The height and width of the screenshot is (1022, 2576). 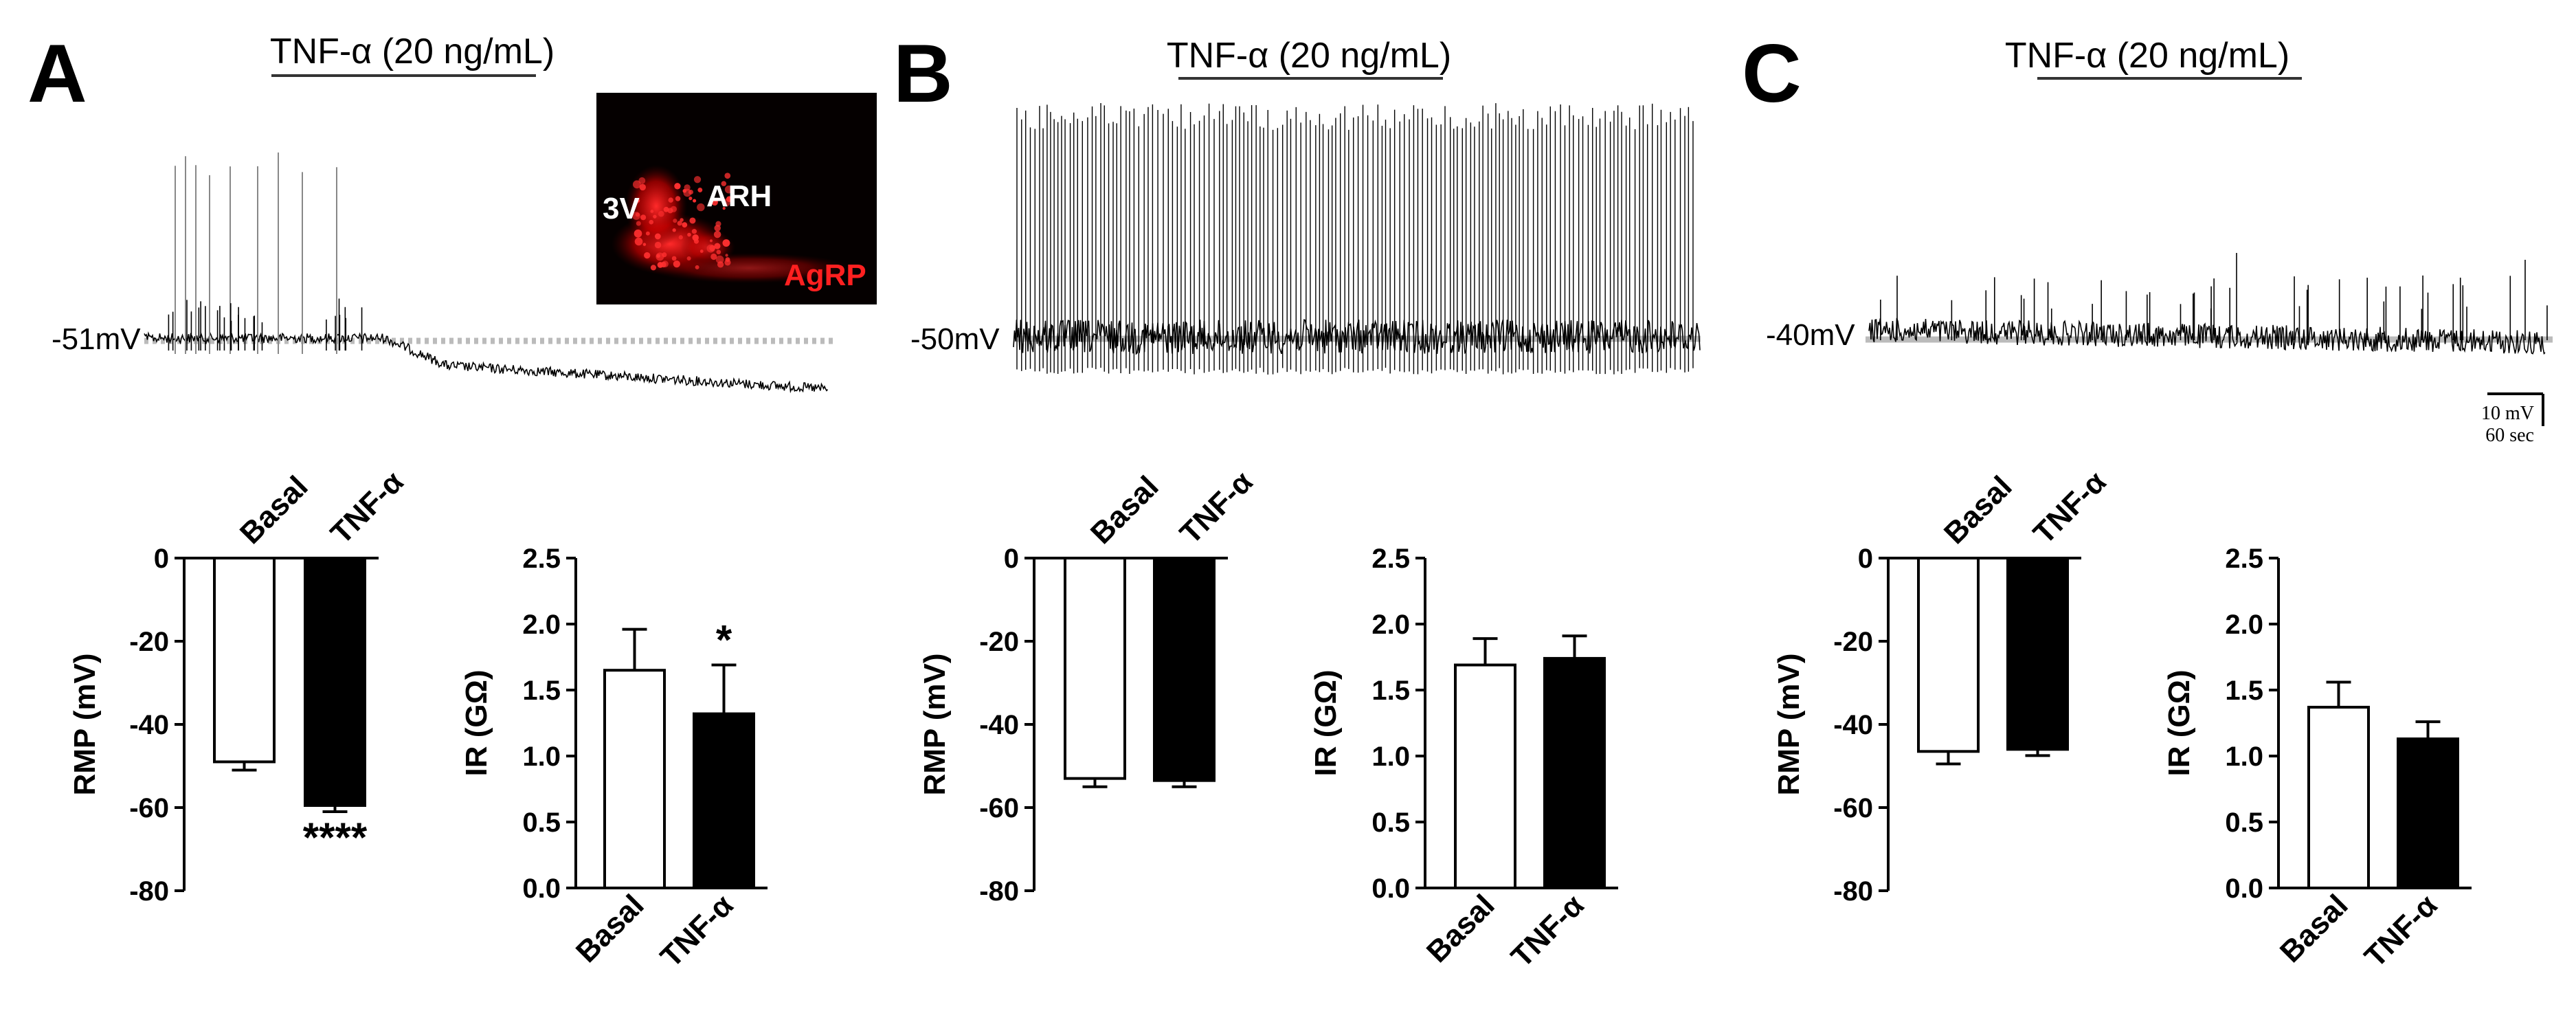 I want to click on bar-chart-b-ir: 0.0 0.5 1.0 1.5 2.0 2.5 IR (GΩ) Basal TNF-α, so click(x=1463, y=759).